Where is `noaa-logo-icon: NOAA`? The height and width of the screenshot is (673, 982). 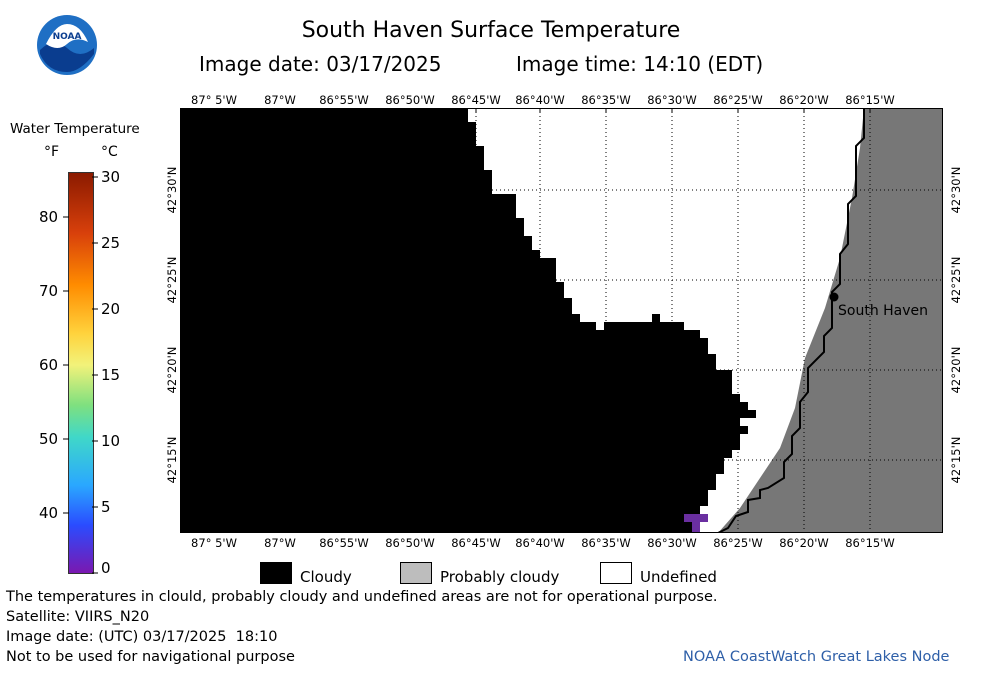
noaa-logo-icon: NOAA is located at coordinates (67, 45).